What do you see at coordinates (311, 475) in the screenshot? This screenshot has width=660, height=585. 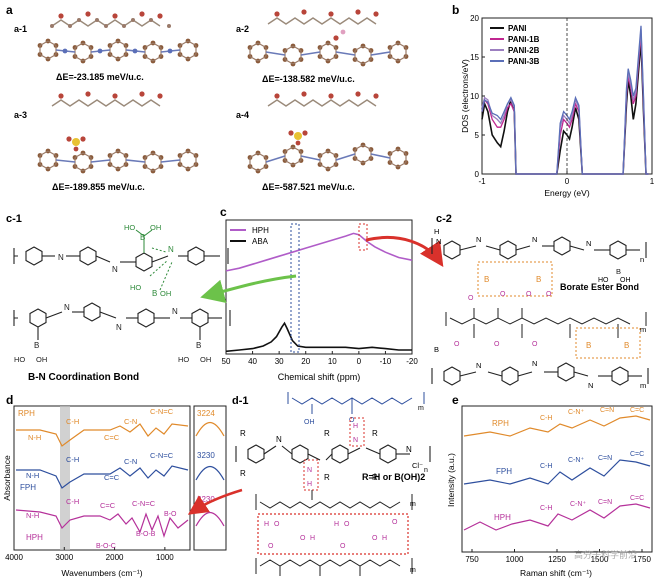 I see `d1-hbond-box-mid` at bounding box center [311, 475].